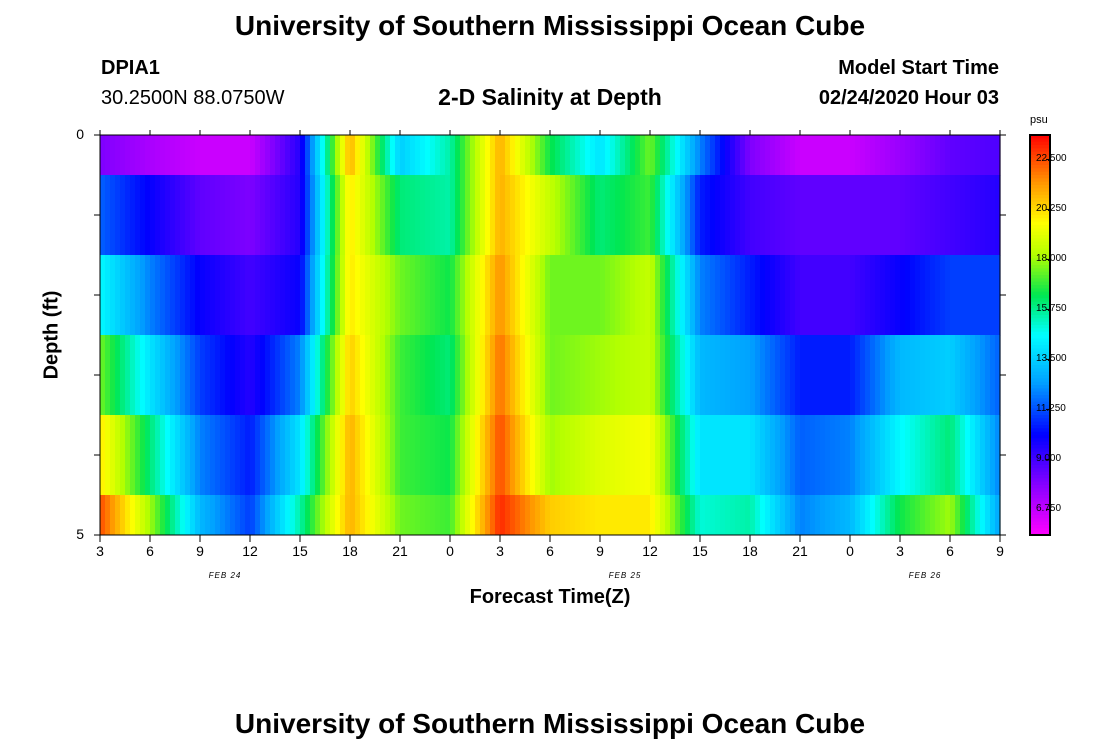 This screenshot has height=750, width=1100. What do you see at coordinates (193, 98) in the screenshot?
I see `station-coords: 30.2500N 88.0750W` at bounding box center [193, 98].